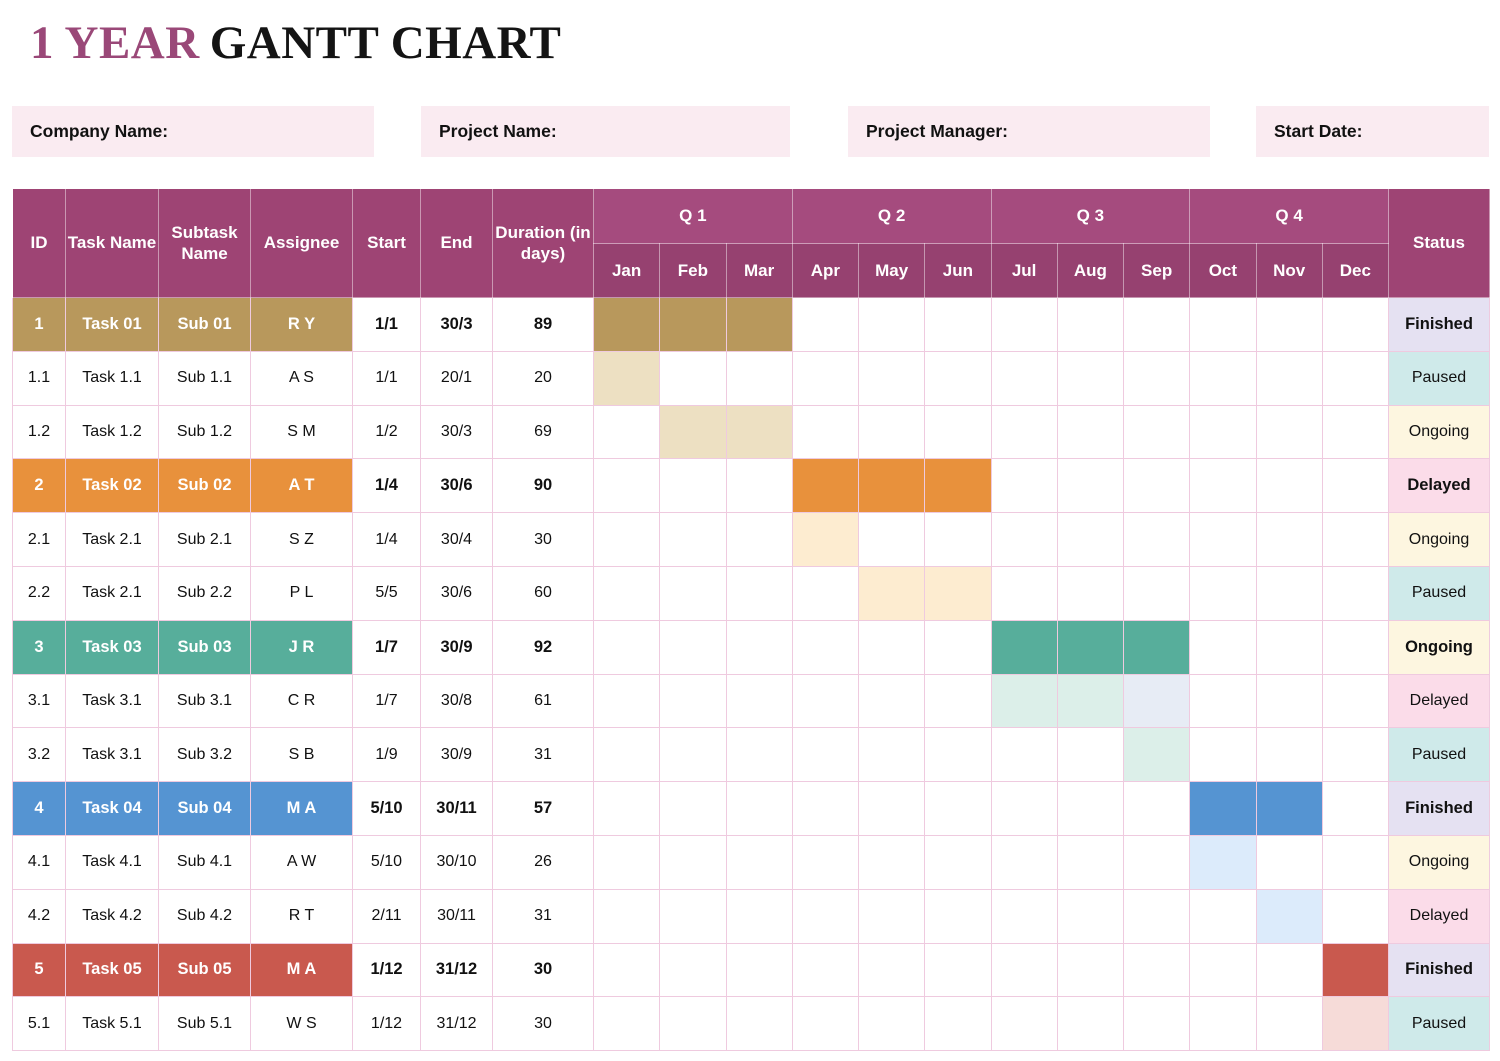 The image size is (1500, 1061). What do you see at coordinates (543, 808) in the screenshot?
I see `cell-duration: 57` at bounding box center [543, 808].